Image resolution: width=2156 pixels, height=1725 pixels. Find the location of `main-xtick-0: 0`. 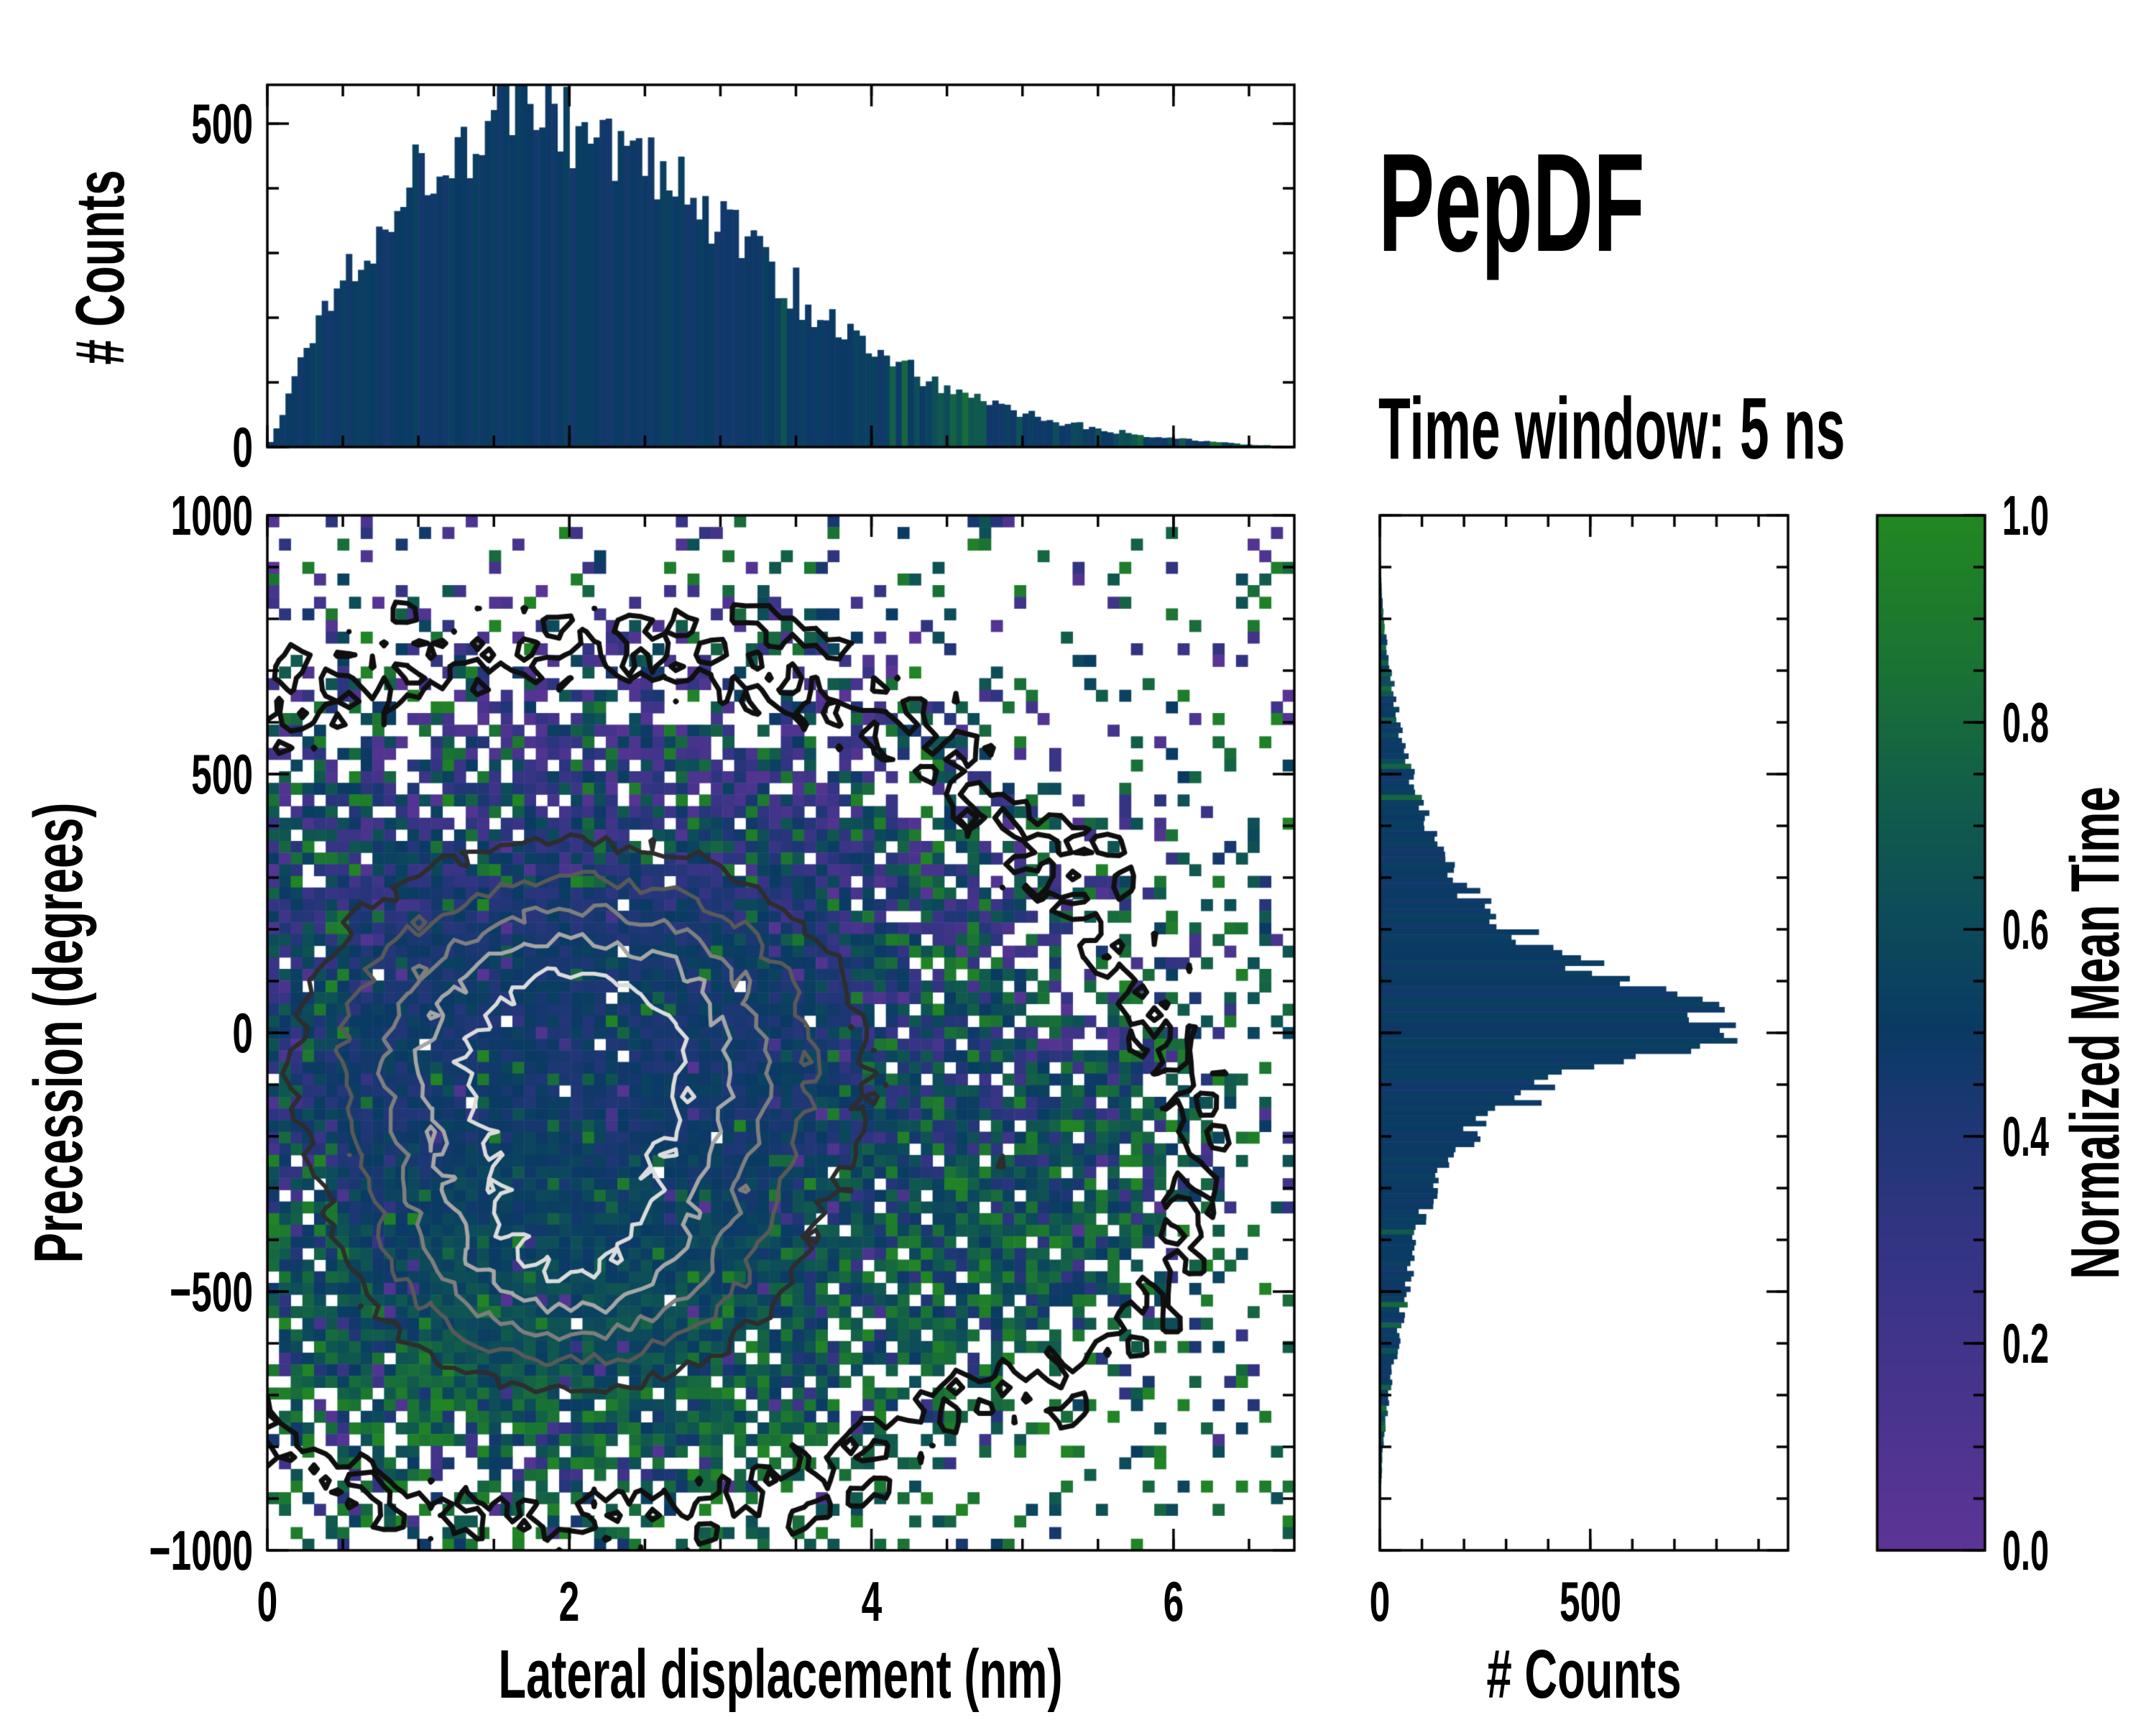

main-xtick-0: 0 is located at coordinates (267, 1601).